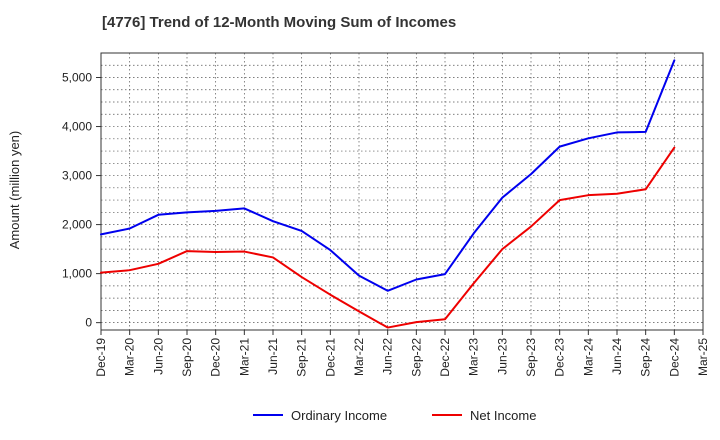 The image size is (720, 440). I want to click on x-tick-label: Dec-19, so click(101, 357).